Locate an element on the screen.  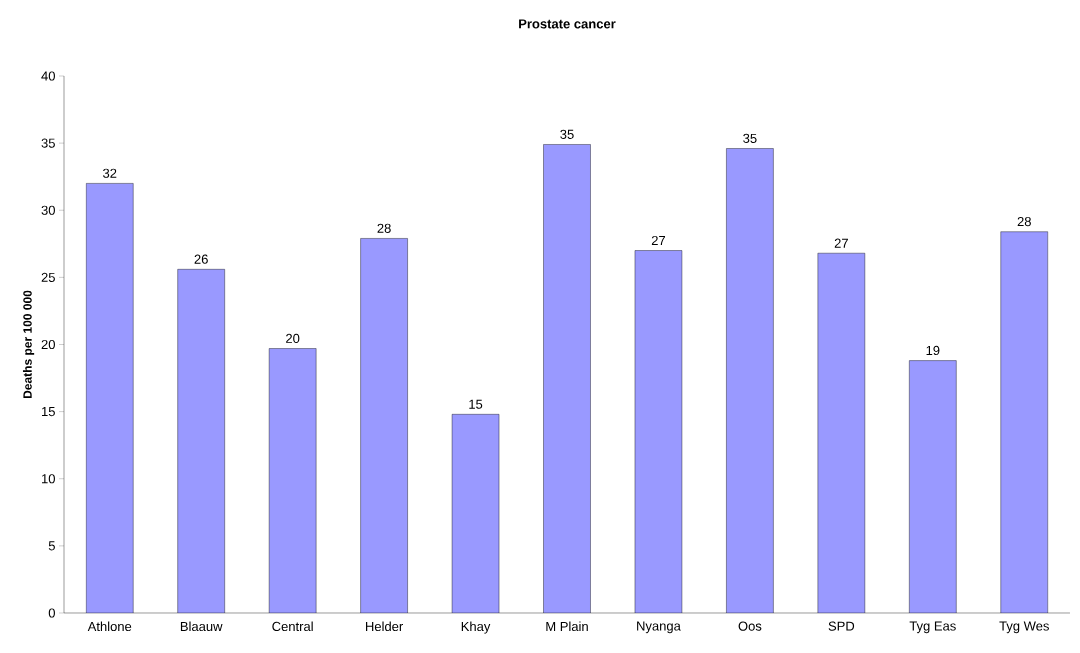
chart-title: Prostate cancer is located at coordinates (567, 24).